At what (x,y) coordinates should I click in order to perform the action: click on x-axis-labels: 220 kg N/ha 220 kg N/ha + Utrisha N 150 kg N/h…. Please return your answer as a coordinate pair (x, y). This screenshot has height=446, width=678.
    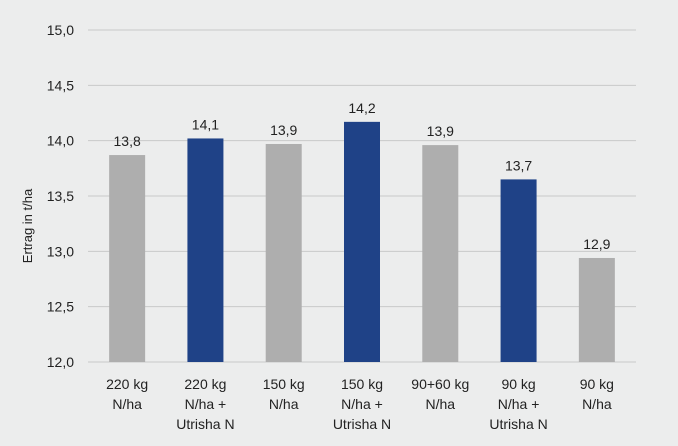
    Looking at the image, I should click on (360, 404).